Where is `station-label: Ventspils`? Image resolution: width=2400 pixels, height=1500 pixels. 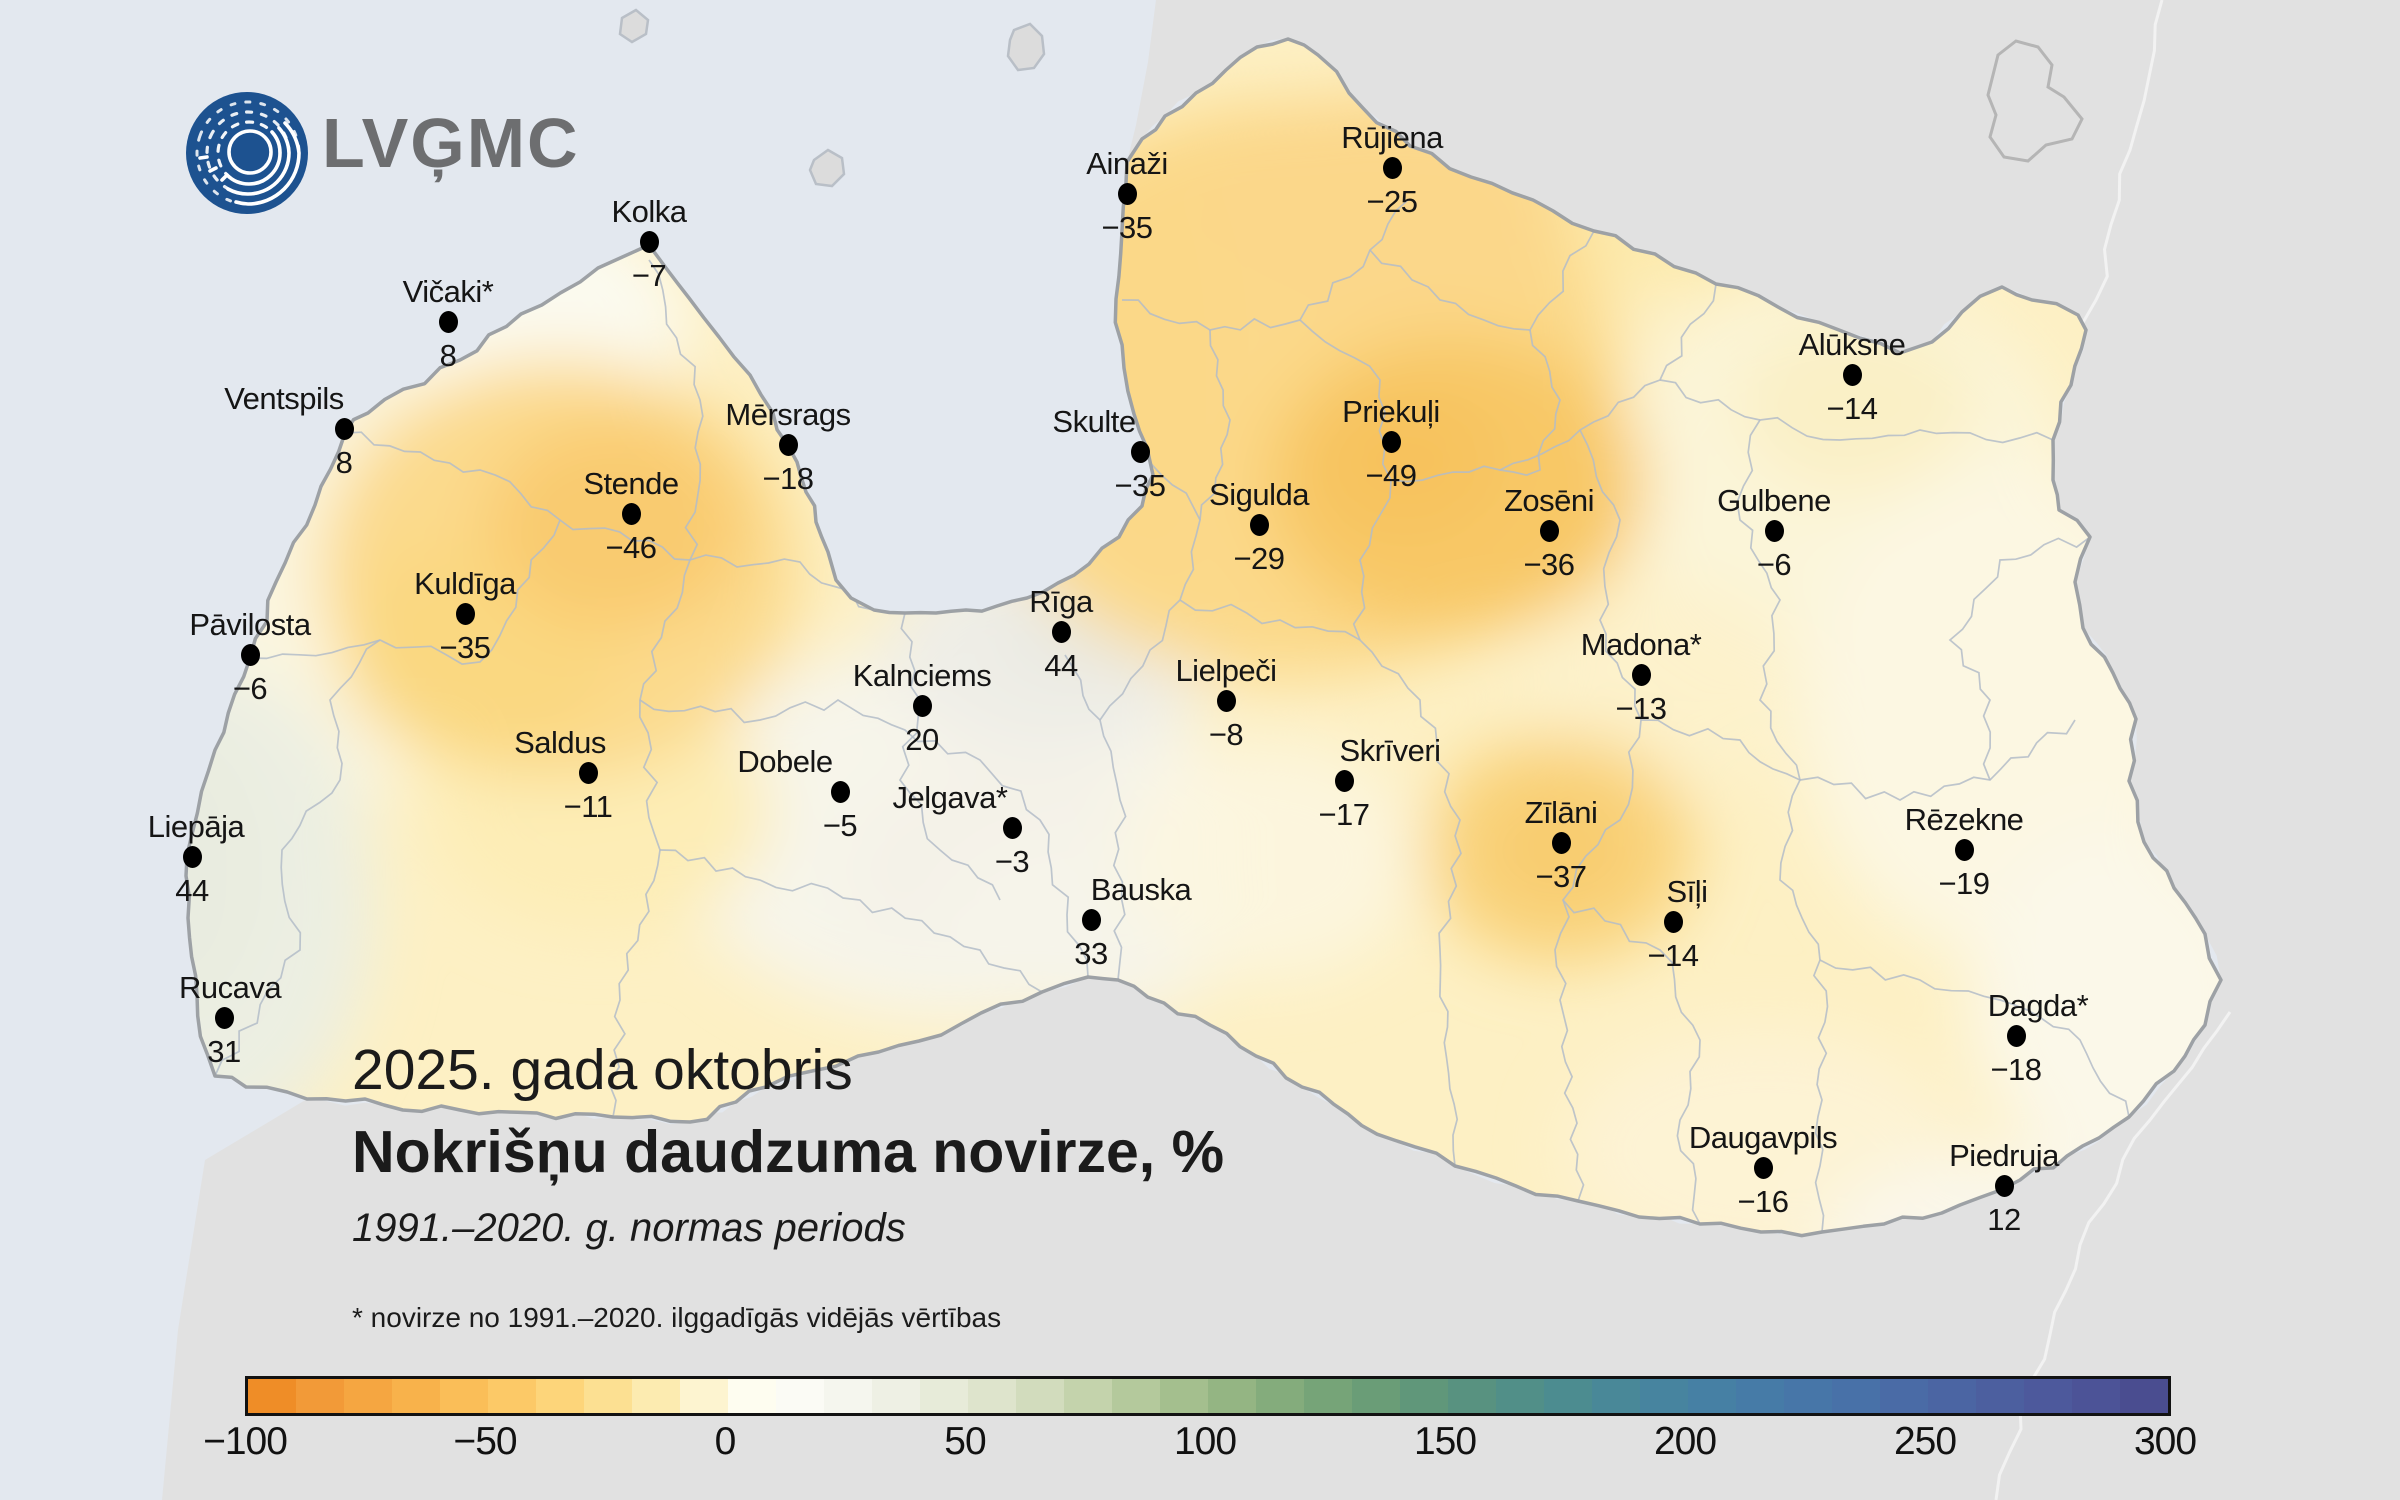 station-label: Ventspils is located at coordinates (284, 398).